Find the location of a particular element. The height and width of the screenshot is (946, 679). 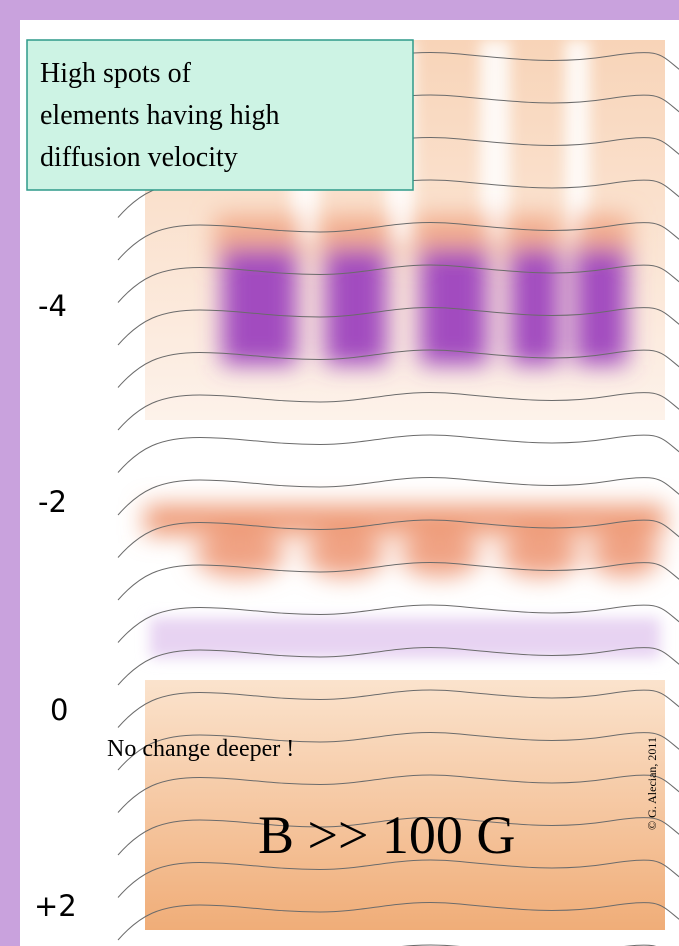

depth-label: -4 is located at coordinates (52, 306).